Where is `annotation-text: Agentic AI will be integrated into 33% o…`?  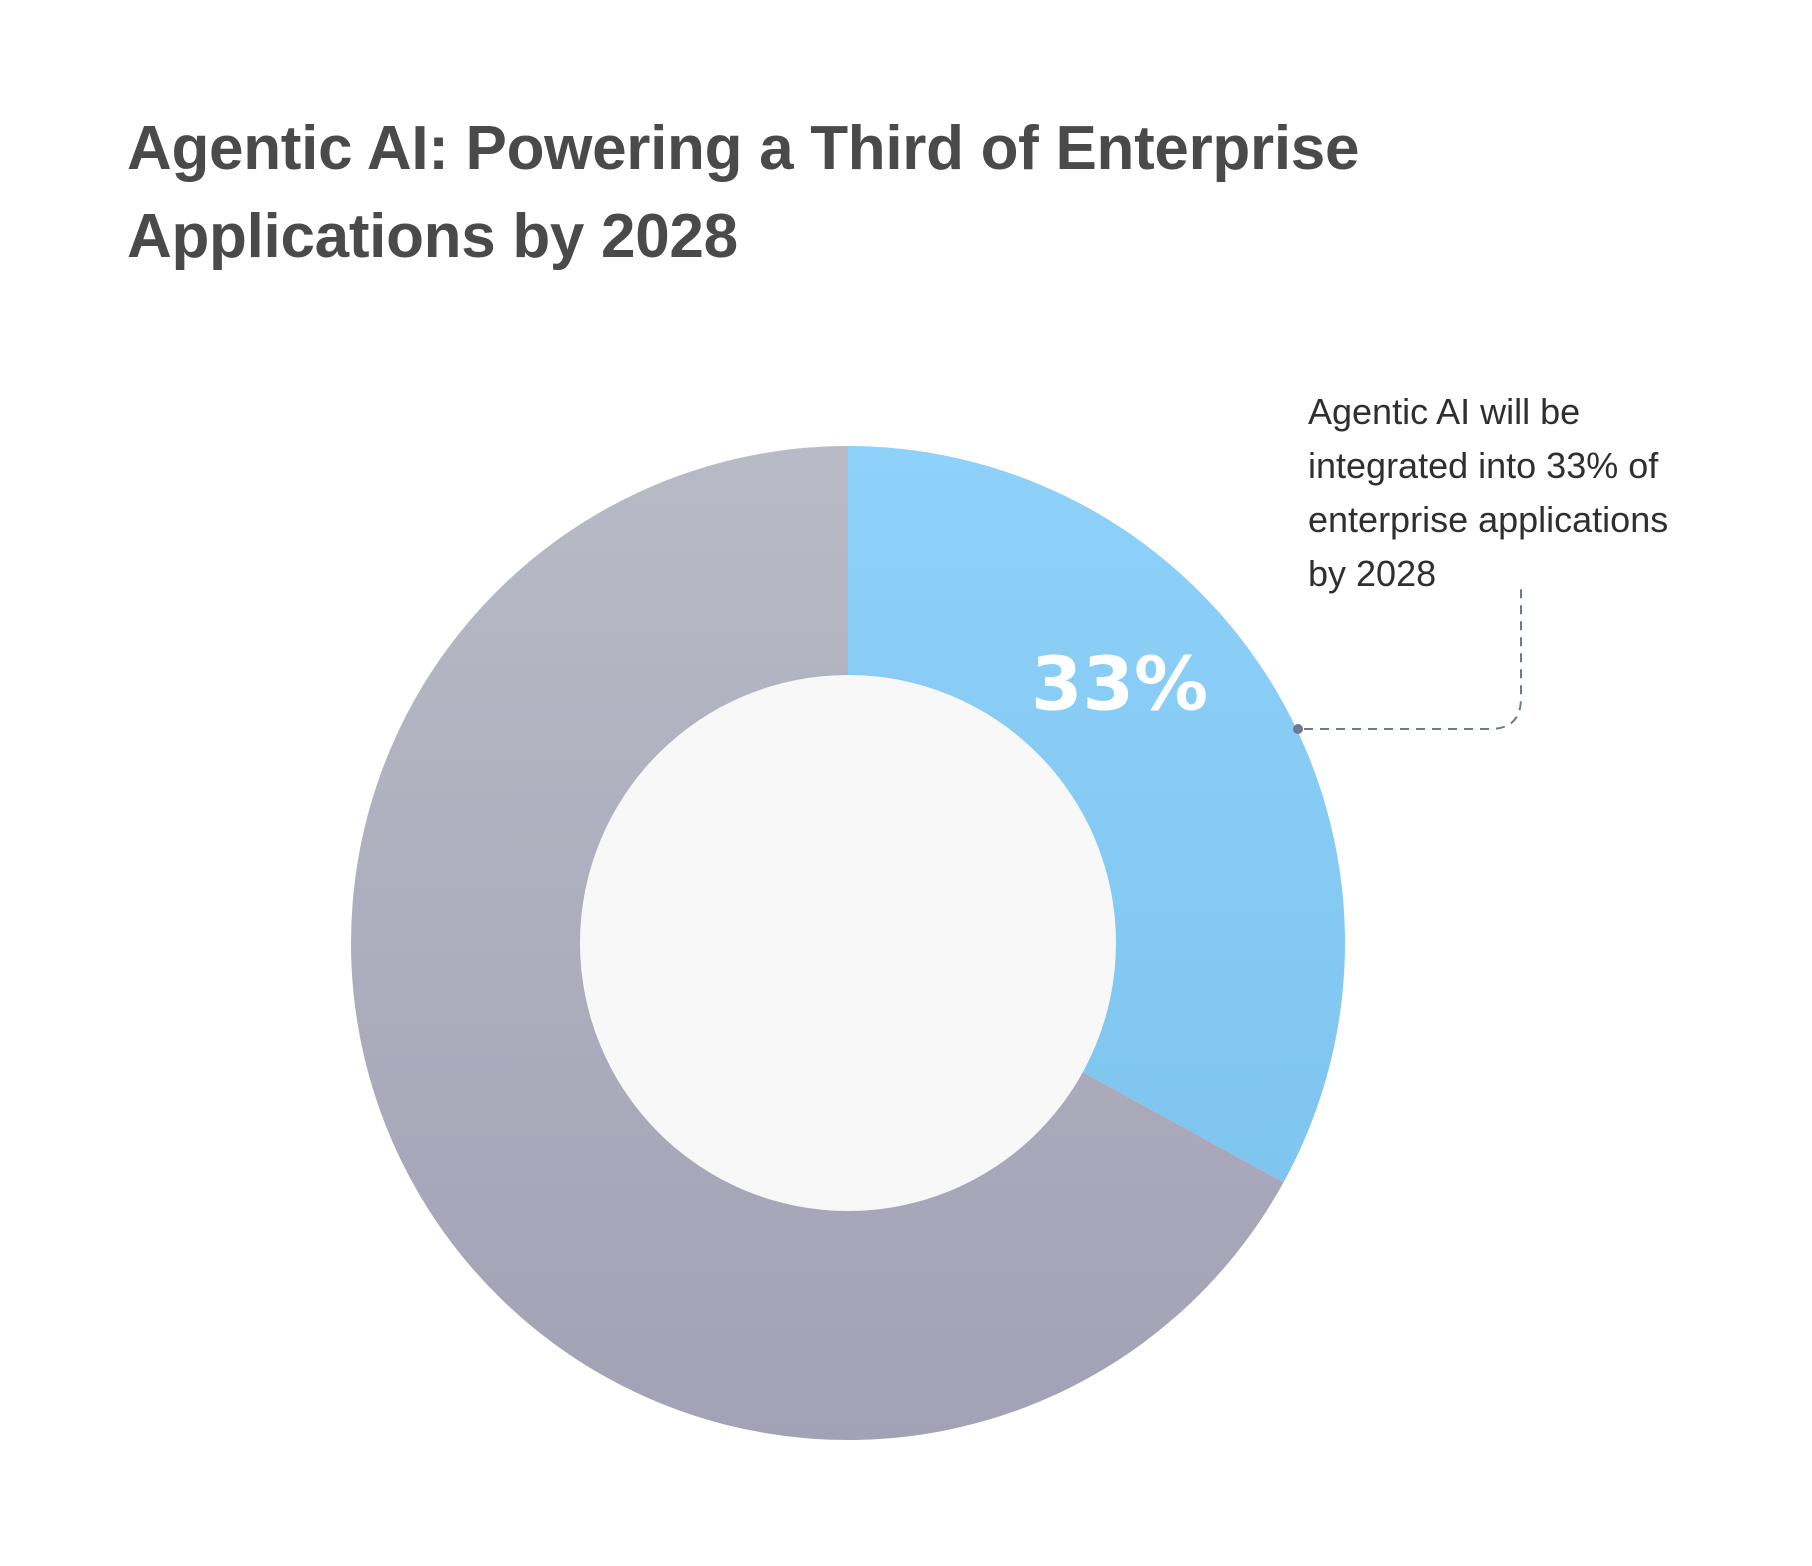
annotation-text: Agentic AI will be integrated into 33% o… is located at coordinates (1543, 493).